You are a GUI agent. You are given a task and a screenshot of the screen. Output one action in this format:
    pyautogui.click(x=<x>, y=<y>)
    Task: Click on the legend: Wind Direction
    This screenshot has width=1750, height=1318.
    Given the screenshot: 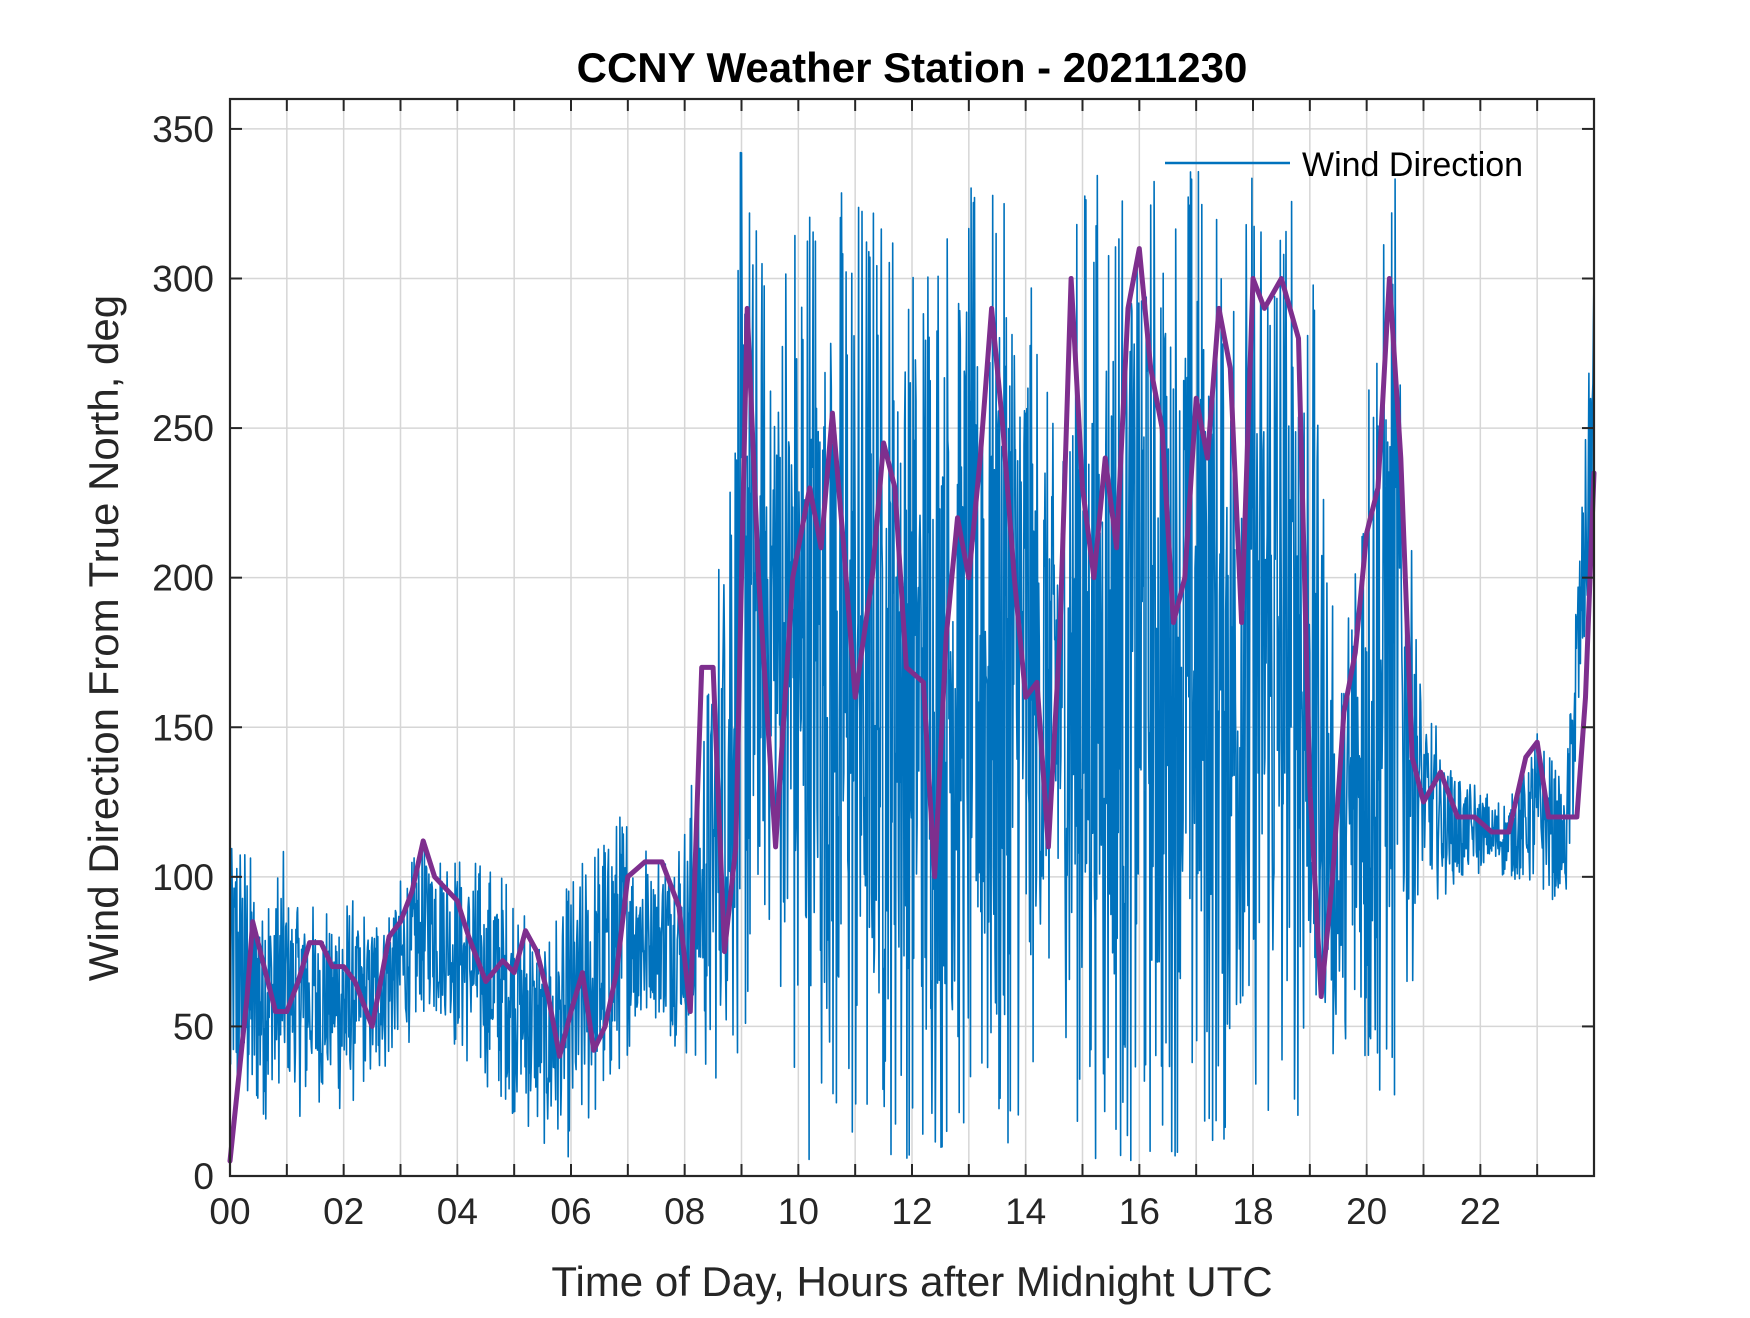 What is the action you would take?
    pyautogui.click(x=1344, y=165)
    